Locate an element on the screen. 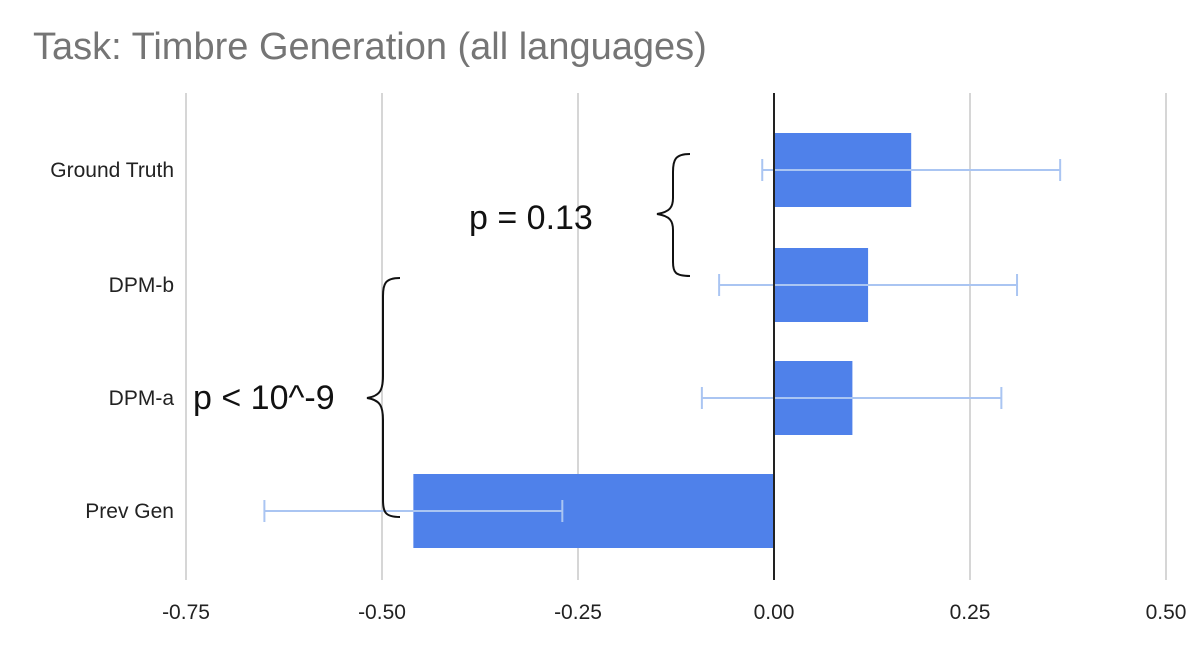 The width and height of the screenshot is (1200, 652). x-tick-label: 0.50 is located at coordinates (1166, 612).